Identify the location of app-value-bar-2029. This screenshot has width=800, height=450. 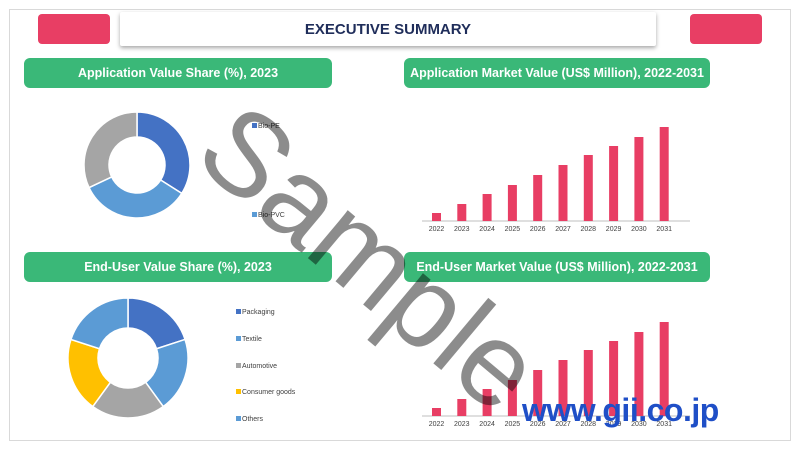
(614, 183).